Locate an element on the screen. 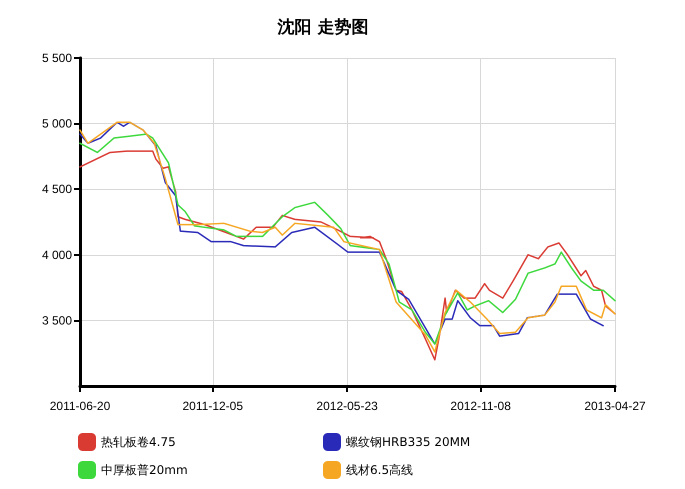 The width and height of the screenshot is (685, 489). x-tick-label: 2012-05-23 is located at coordinates (347, 406).